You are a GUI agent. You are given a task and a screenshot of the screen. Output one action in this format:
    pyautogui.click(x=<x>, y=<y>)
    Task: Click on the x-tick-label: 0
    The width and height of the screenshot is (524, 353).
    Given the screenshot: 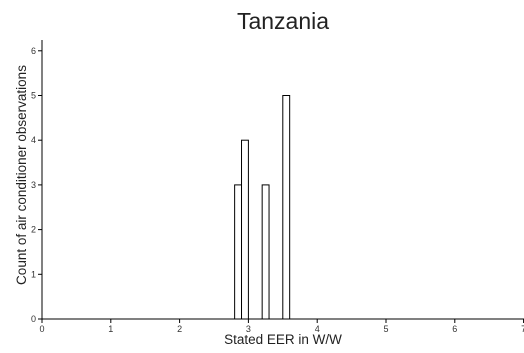 What is the action you would take?
    pyautogui.click(x=41, y=329)
    